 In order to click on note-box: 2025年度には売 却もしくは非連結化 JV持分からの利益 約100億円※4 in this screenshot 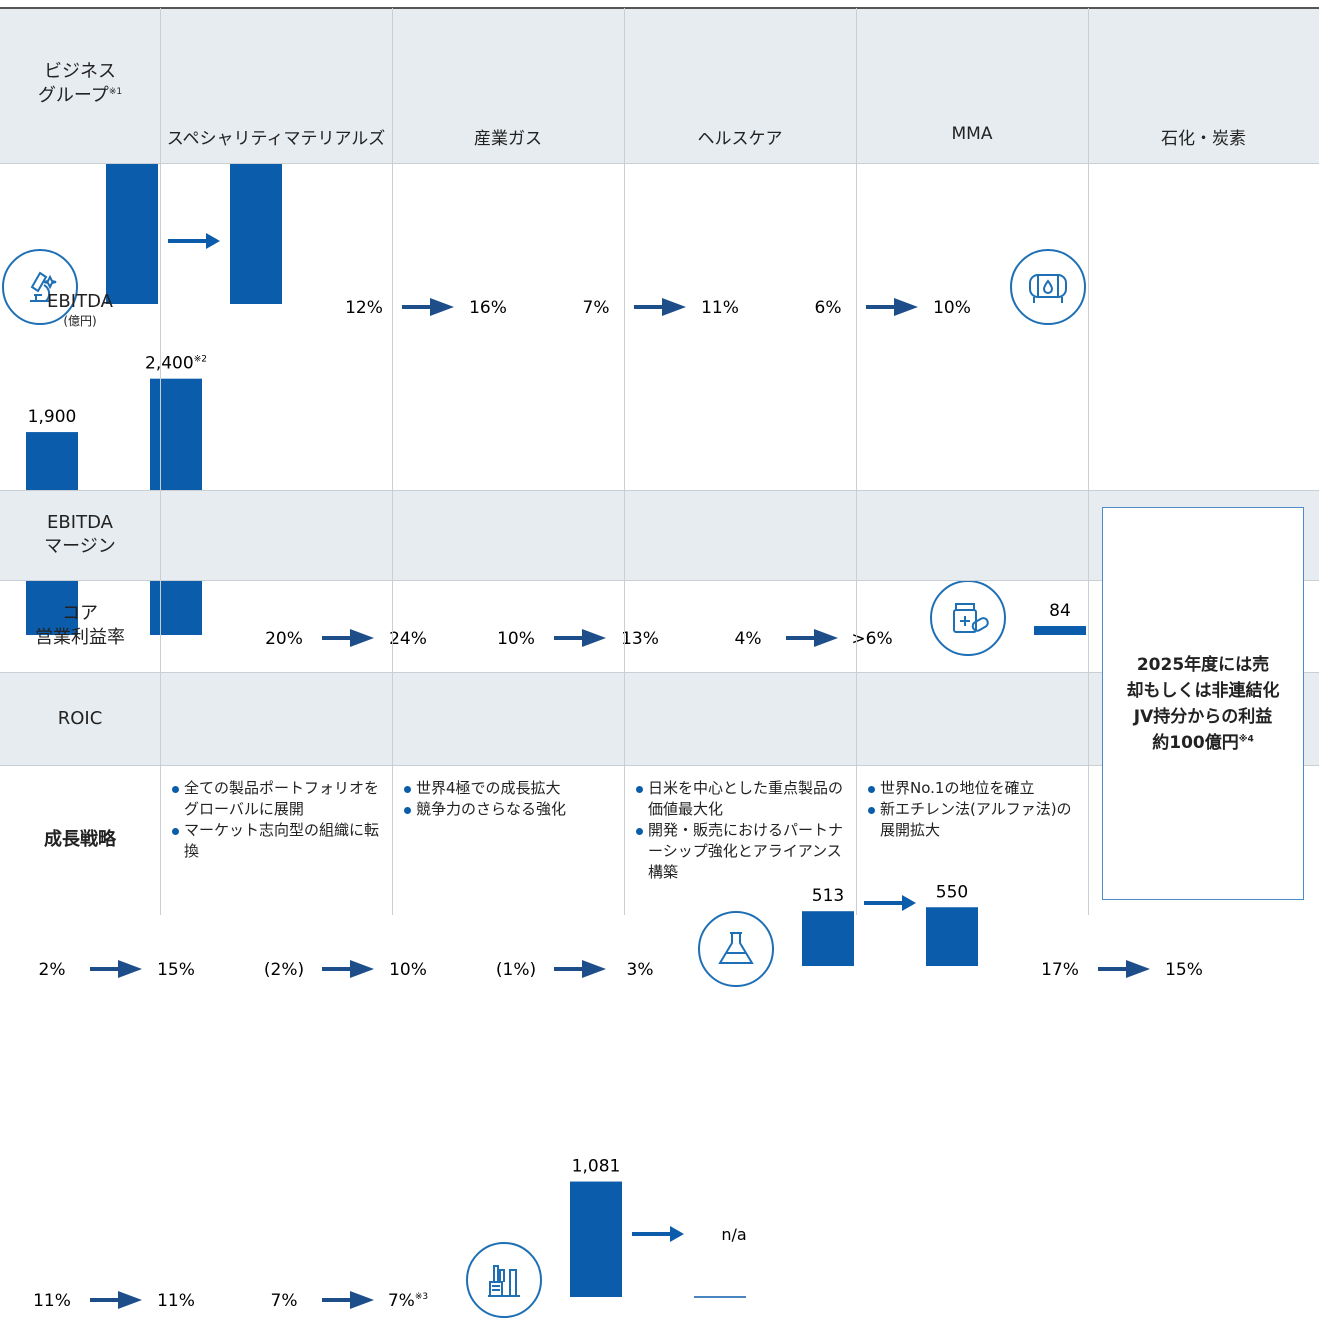, I will do `click(1203, 703)`.